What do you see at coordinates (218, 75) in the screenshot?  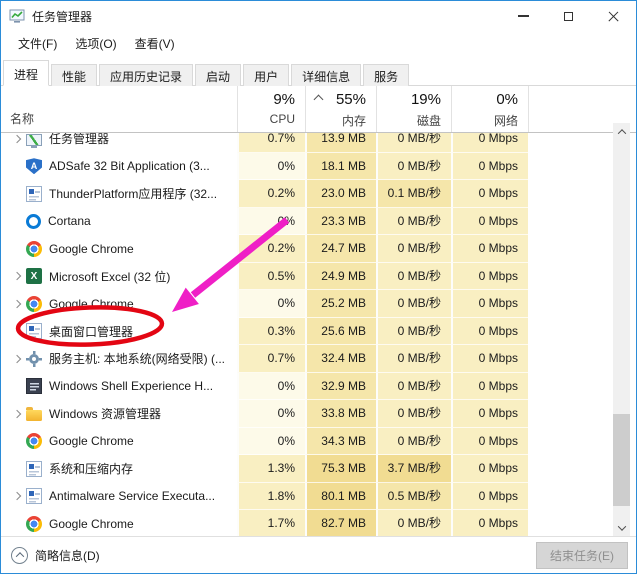 I see `tab-启动: 启动` at bounding box center [218, 75].